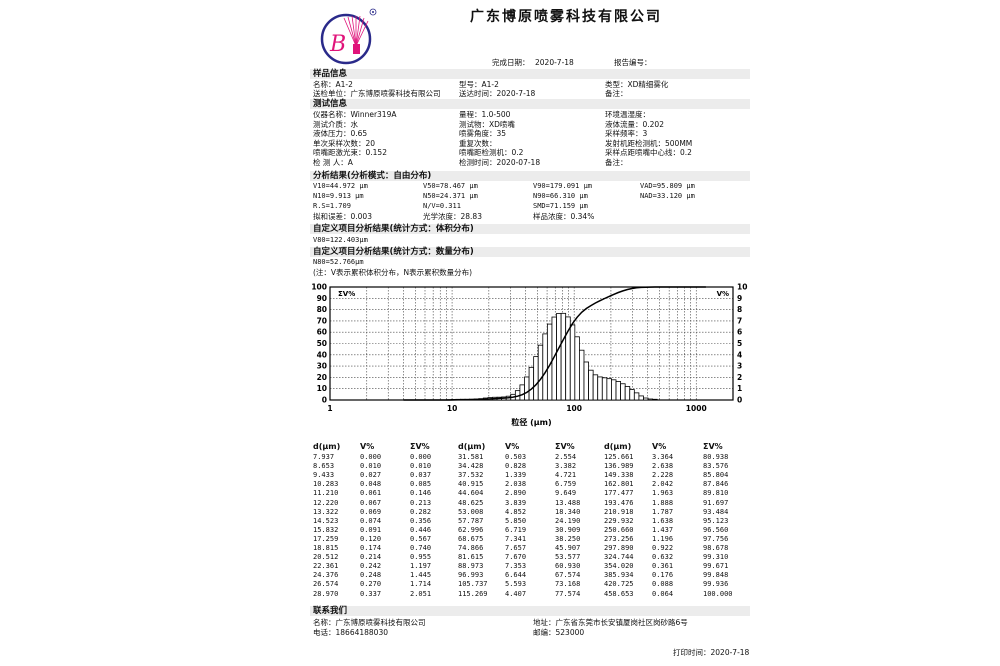 This screenshot has width=1000, height=666. Describe the element at coordinates (471, 511) in the screenshot. I see `table-cell: 53.008` at that location.